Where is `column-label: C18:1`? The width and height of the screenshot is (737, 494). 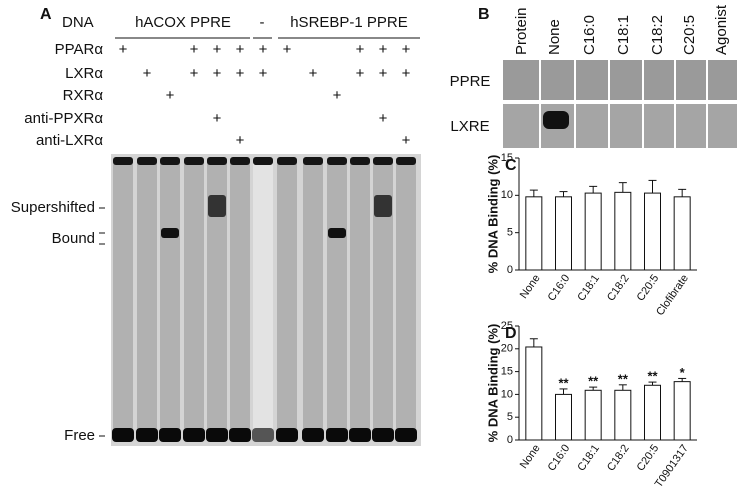 column-label: C18:1 is located at coordinates (623, 35).